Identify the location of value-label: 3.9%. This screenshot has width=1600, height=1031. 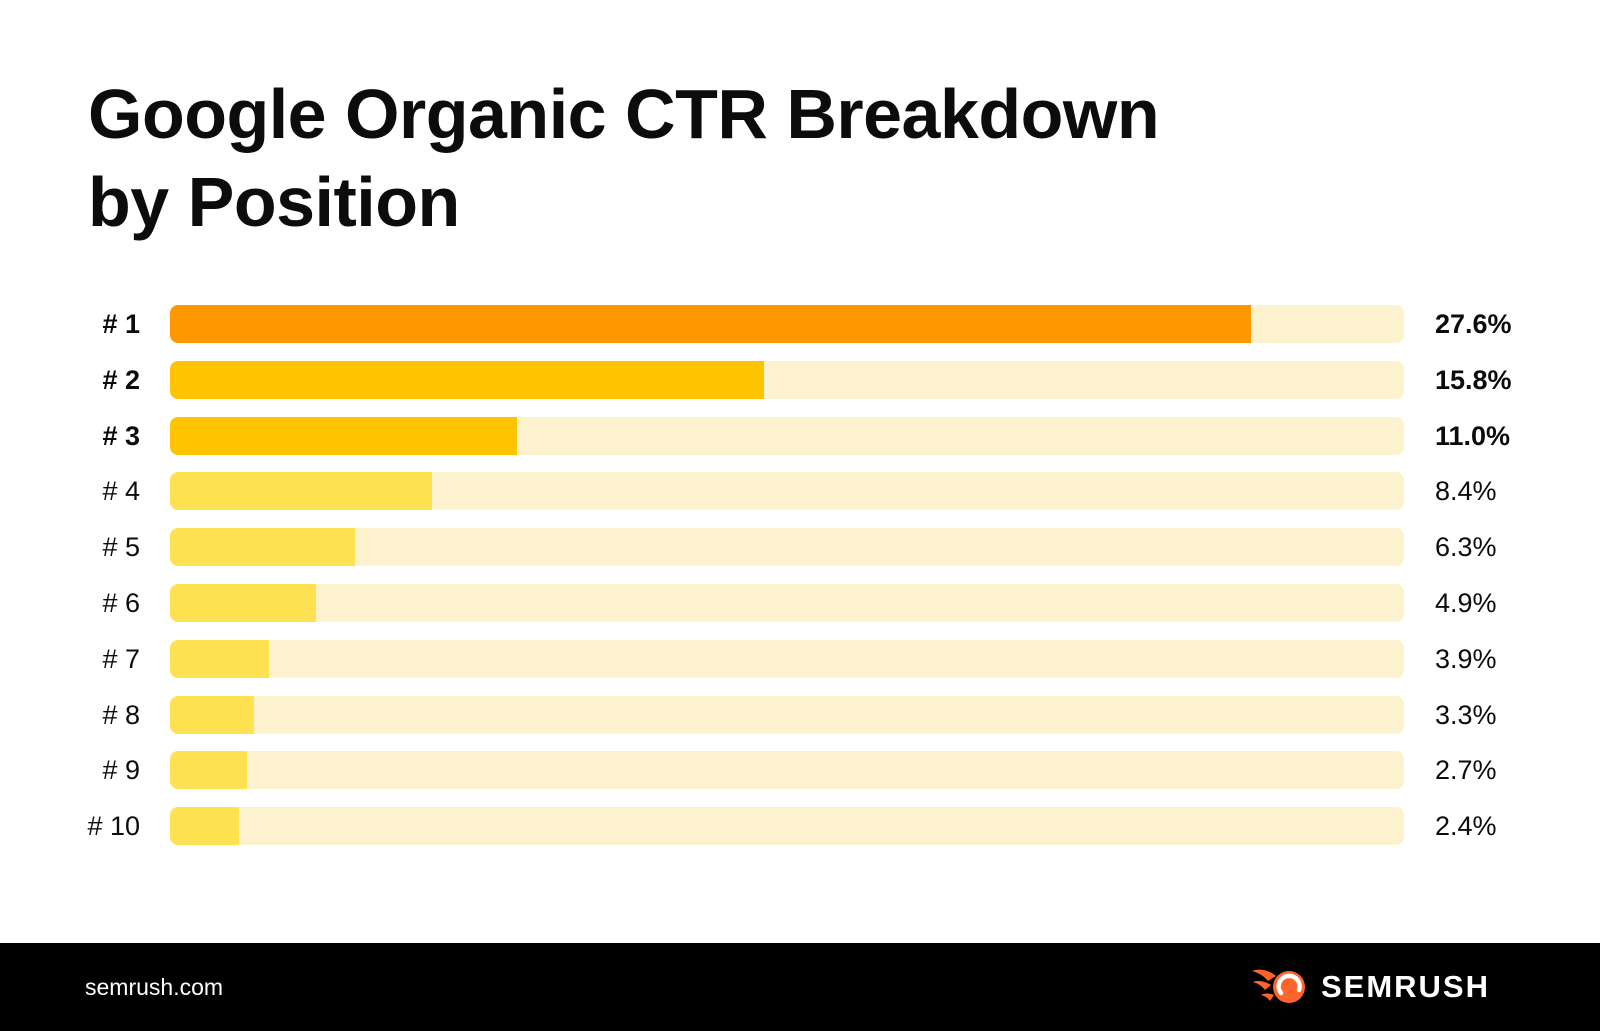
(1466, 658).